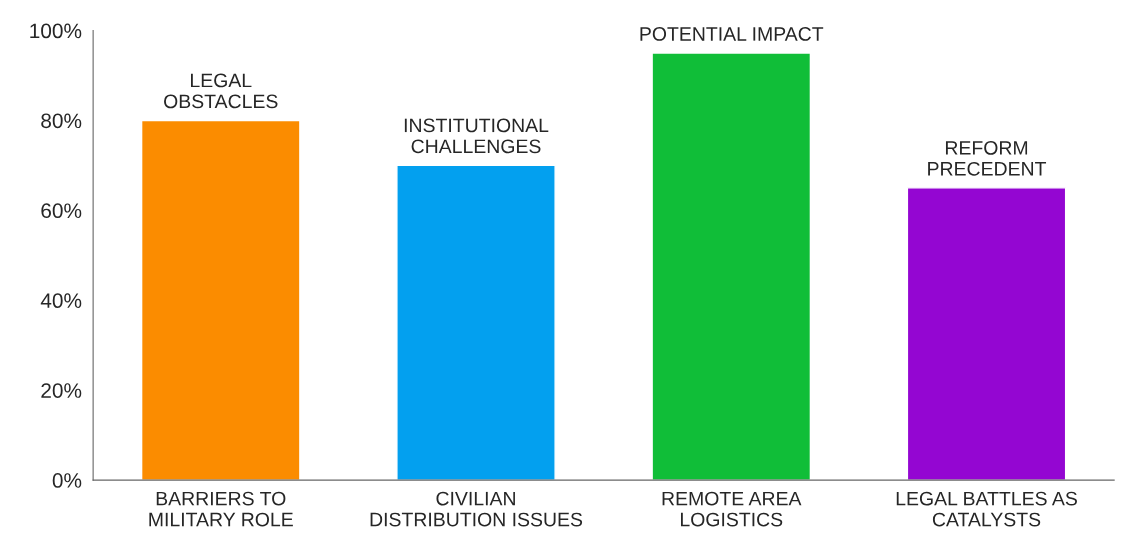  What do you see at coordinates (56, 31) in the screenshot?
I see `y-tick-label: 100%` at bounding box center [56, 31].